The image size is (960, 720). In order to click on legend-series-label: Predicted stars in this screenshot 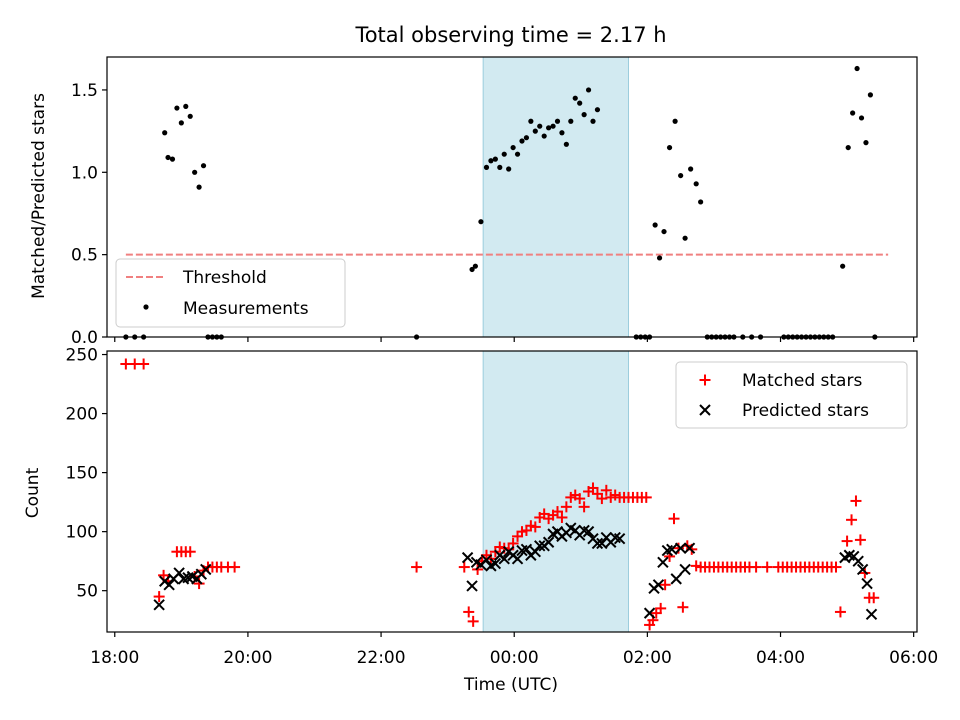, I will do `click(805, 411)`.